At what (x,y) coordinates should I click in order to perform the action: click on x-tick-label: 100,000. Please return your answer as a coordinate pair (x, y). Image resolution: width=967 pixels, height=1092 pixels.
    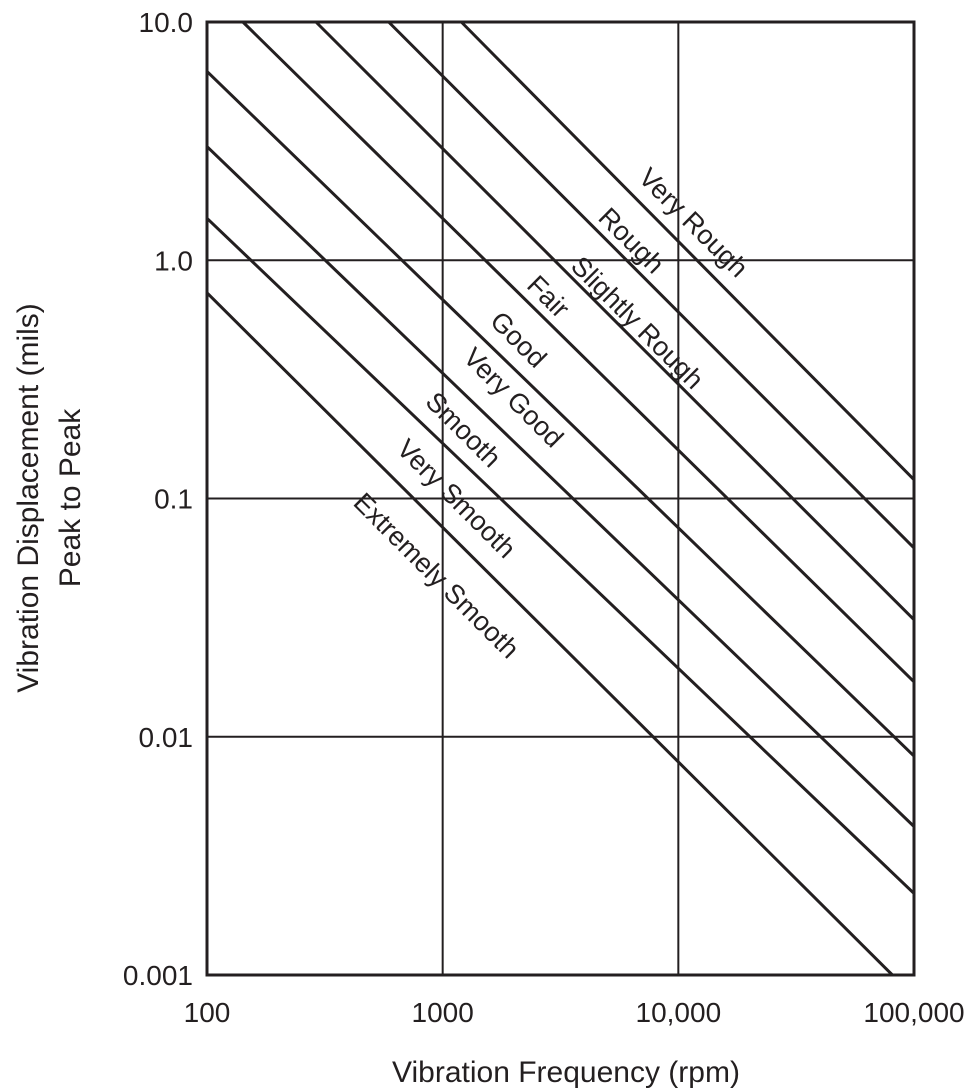
    Looking at the image, I should click on (913, 1012).